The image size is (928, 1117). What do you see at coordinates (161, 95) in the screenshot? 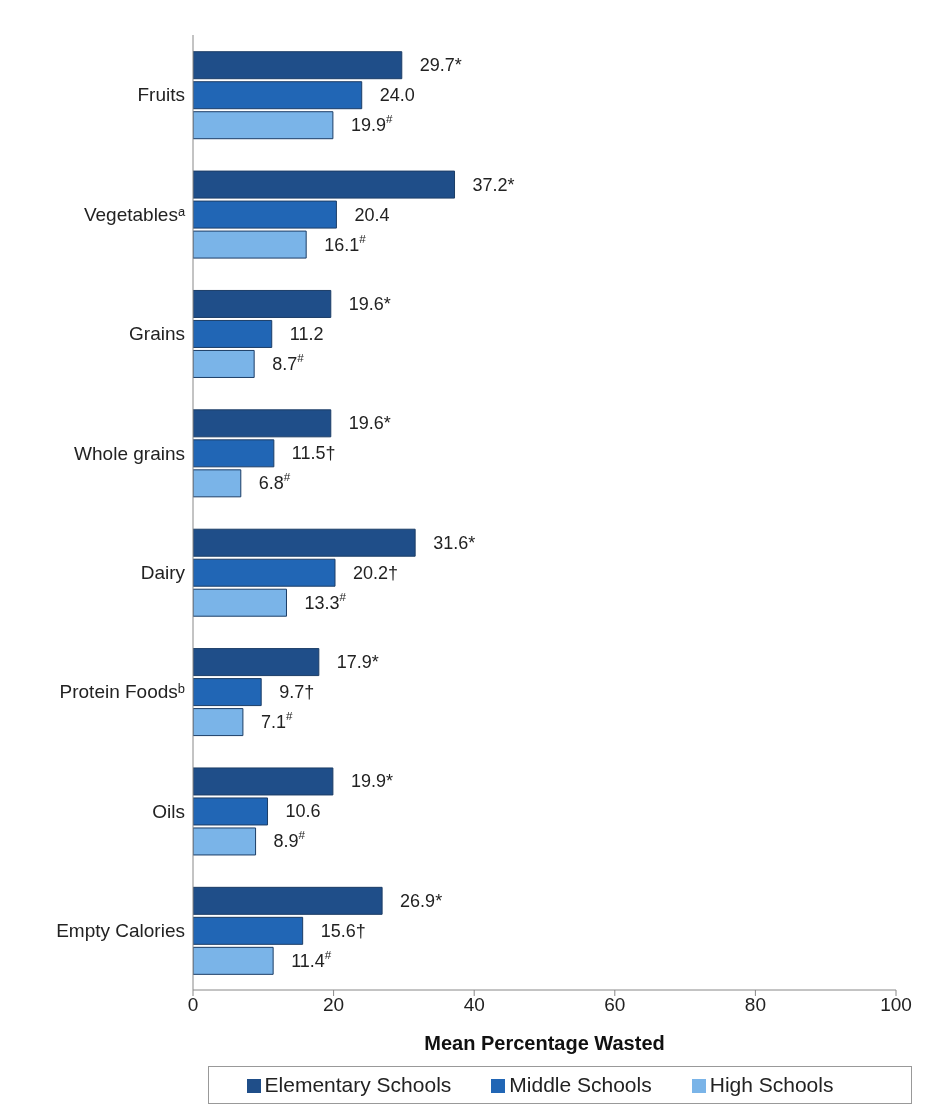
I see `y-tick-label: Fruits` at bounding box center [161, 95].